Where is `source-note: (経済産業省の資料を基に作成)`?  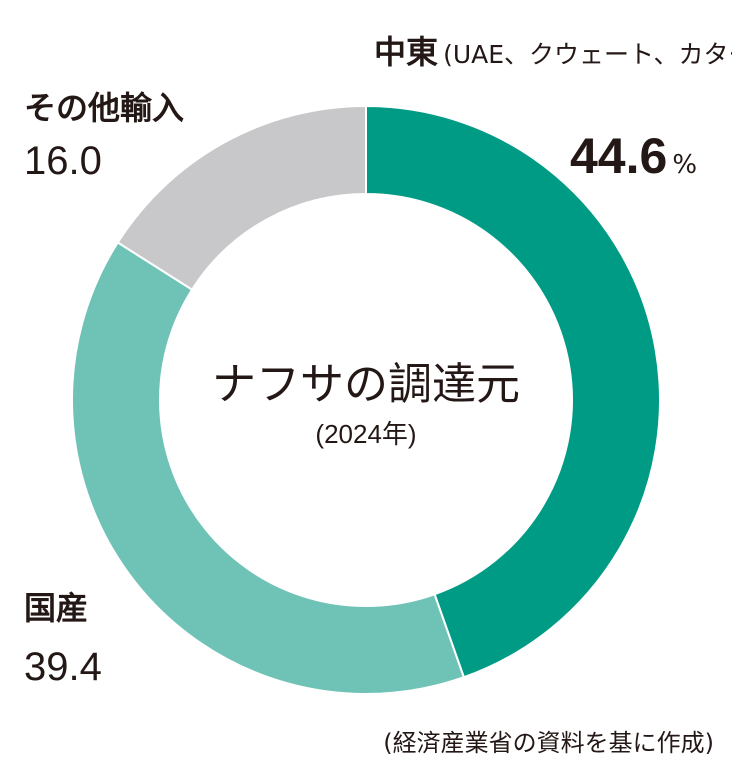 source-note: (経済産業省の資料を基に作成) is located at coordinates (548, 743).